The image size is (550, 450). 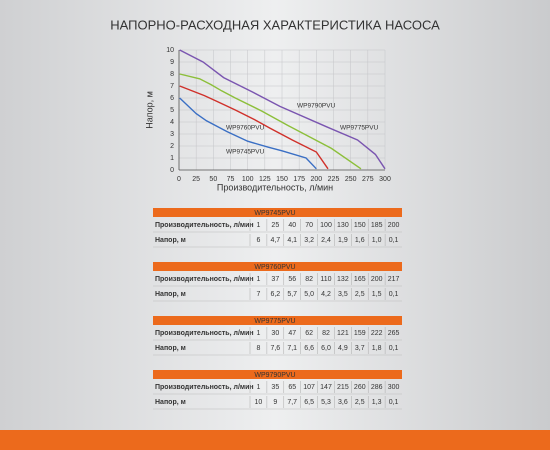 What do you see at coordinates (172, 98) in the screenshot?
I see `y-tick-label: 6` at bounding box center [172, 98].